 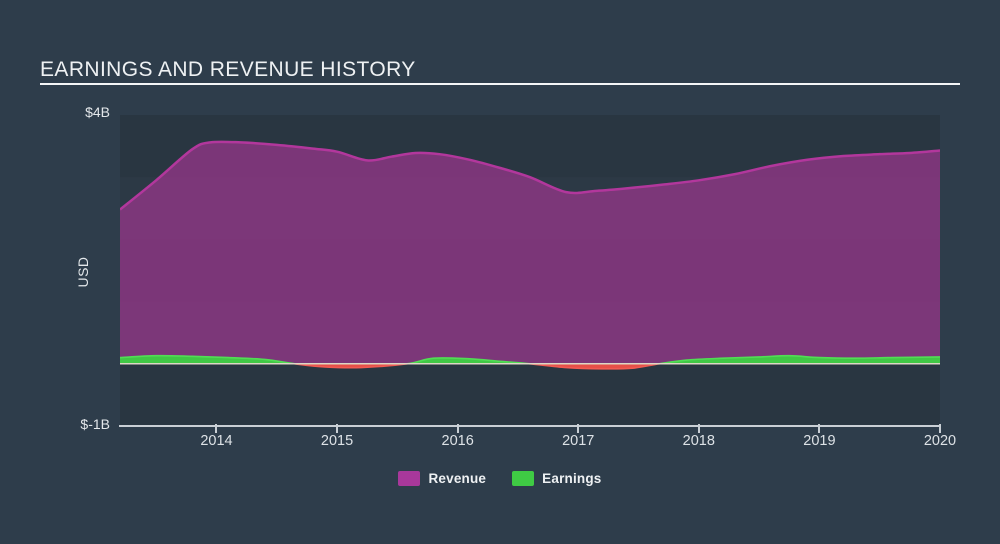 What do you see at coordinates (95, 424) in the screenshot?
I see `y-axis-min-label: $-1B` at bounding box center [95, 424].